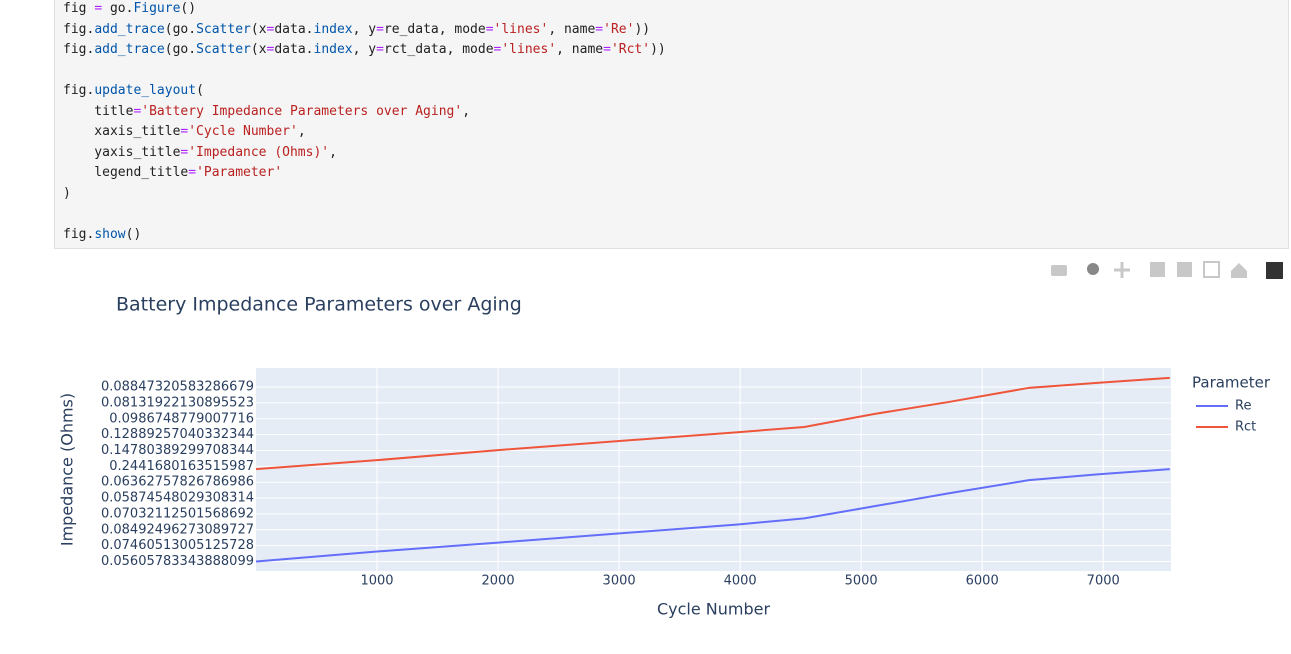 Image resolution: width=1291 pixels, height=654 pixels. Describe the element at coordinates (177, 450) in the screenshot. I see `y-tick-label: 0.14780389299708344` at that location.